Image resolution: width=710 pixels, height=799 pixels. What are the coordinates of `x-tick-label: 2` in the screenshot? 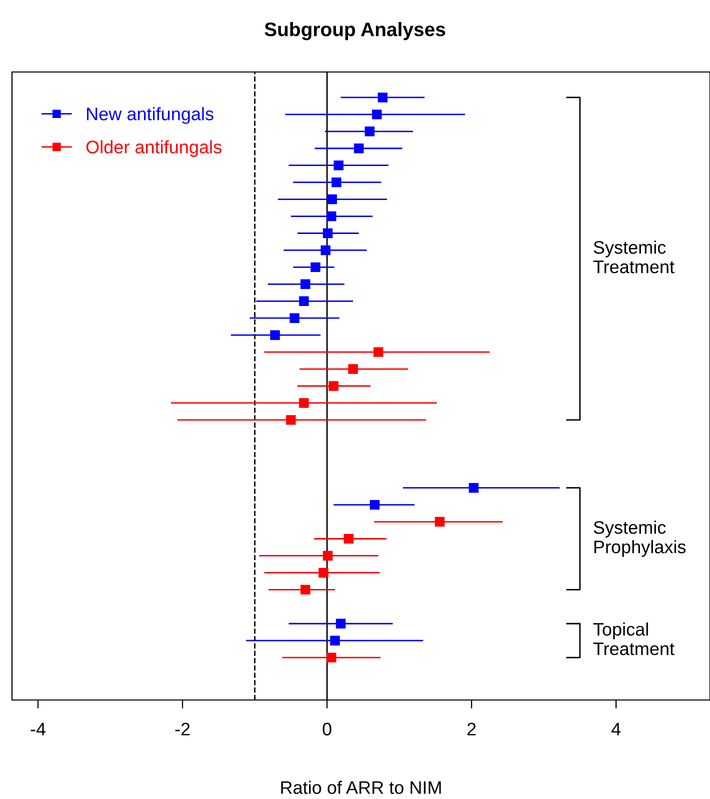 It's located at (471, 729).